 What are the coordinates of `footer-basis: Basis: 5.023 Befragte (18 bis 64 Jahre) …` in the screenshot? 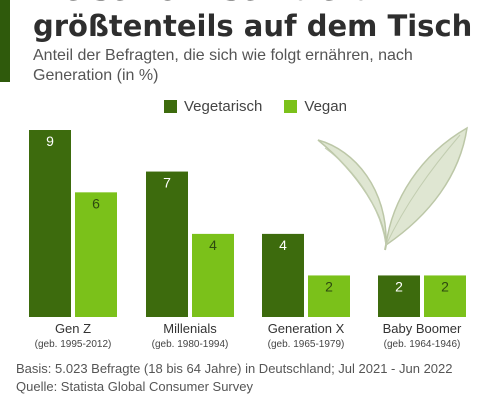 It's located at (234, 368).